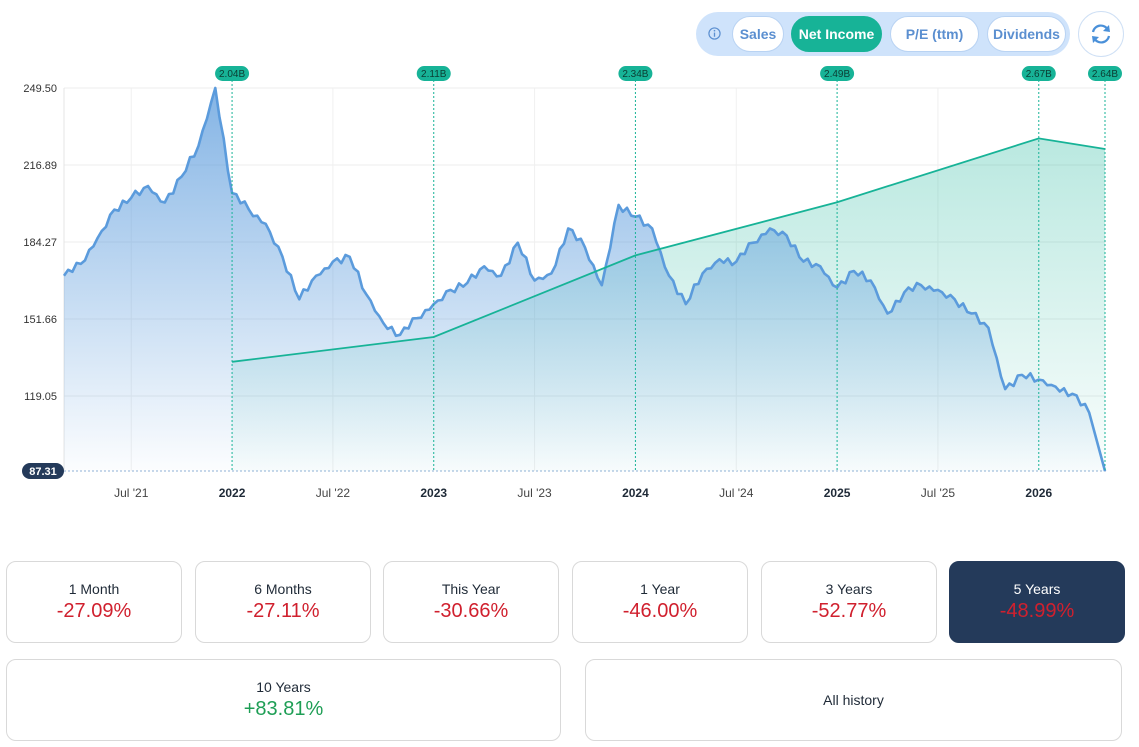 This screenshot has height=747, width=1139. I want to click on period-card: 6 Months -27.11%, so click(283, 602).